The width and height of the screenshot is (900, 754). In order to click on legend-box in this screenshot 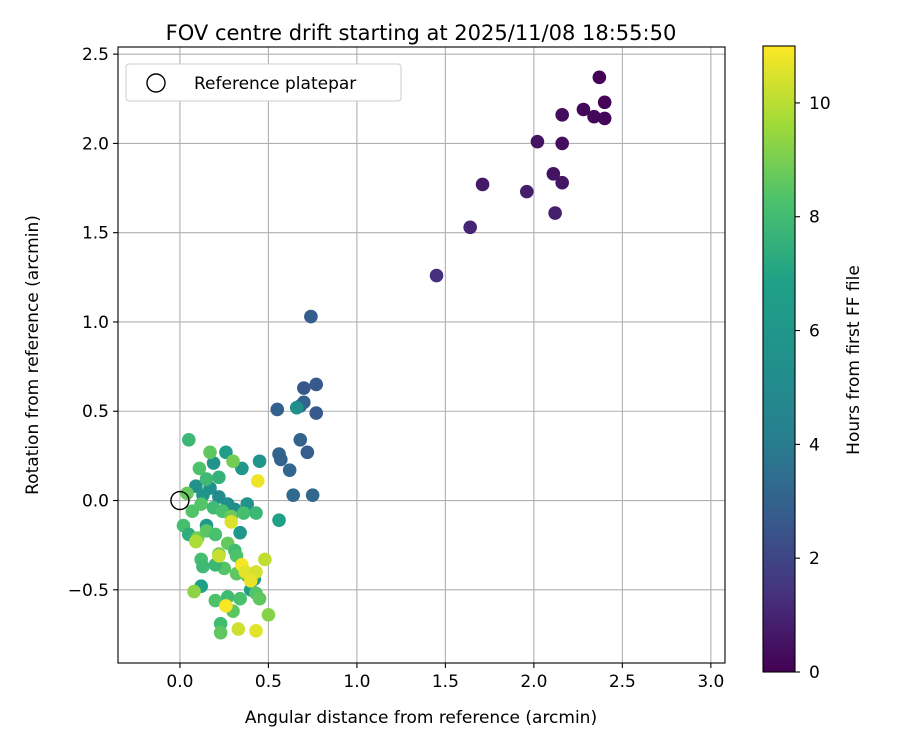, I will do `click(263, 82)`.